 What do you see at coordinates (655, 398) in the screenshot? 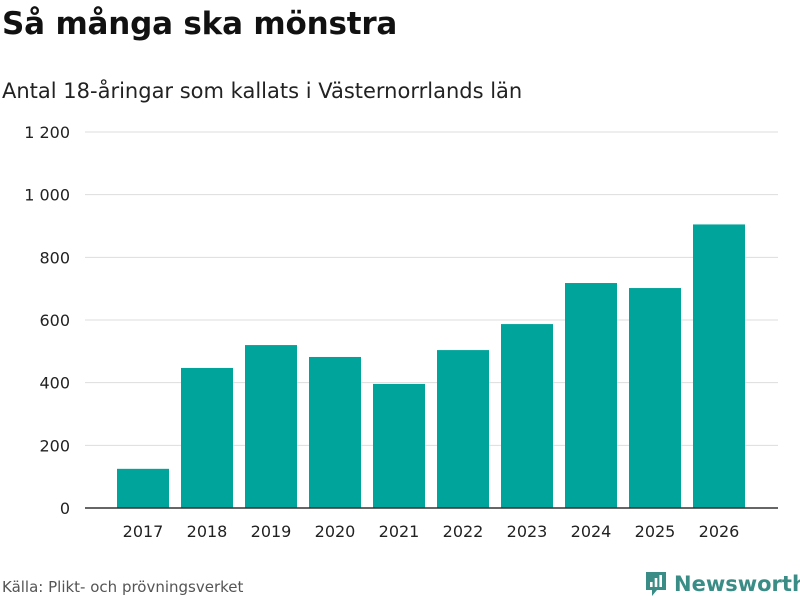
I see `bar-2025` at bounding box center [655, 398].